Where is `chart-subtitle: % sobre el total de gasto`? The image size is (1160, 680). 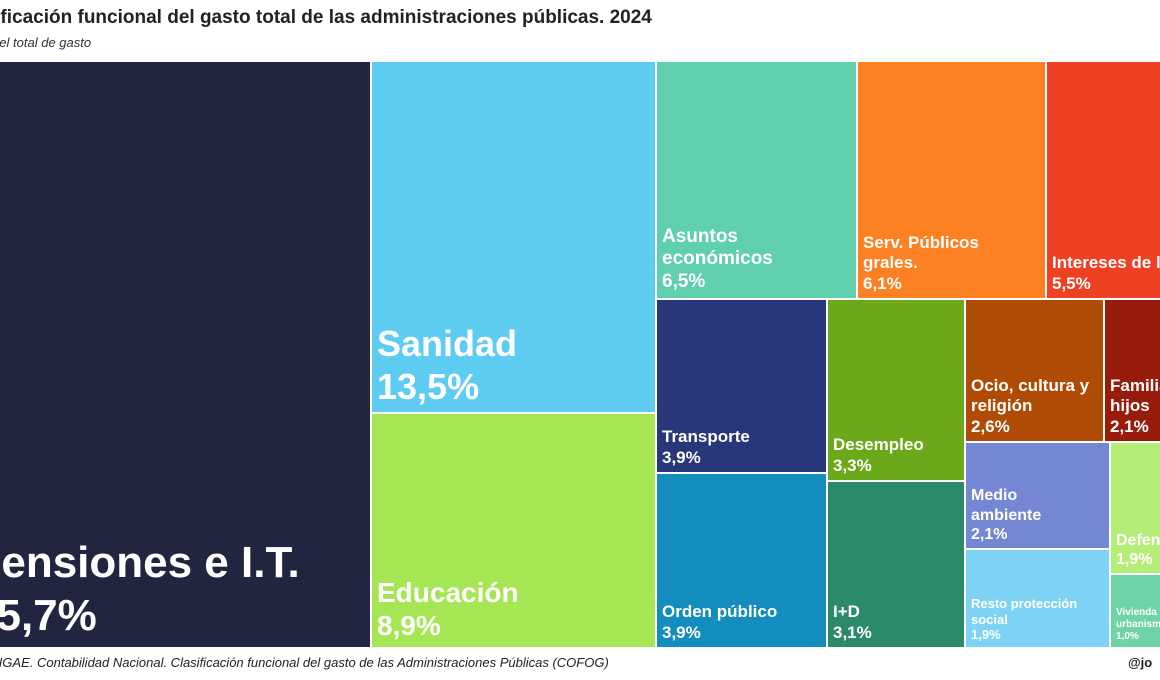
chart-subtitle: % sobre el total de gasto is located at coordinates (46, 42).